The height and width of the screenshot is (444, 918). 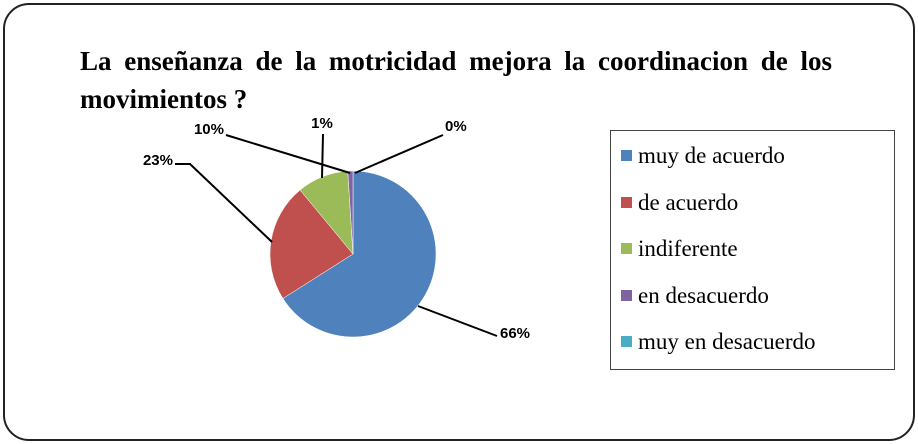 I want to click on data-label: 23%, so click(x=158, y=160).